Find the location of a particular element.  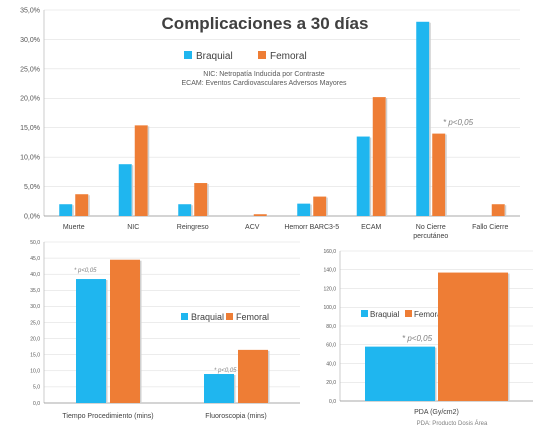

y-tick-label: 120,0 is located at coordinates (329, 289).